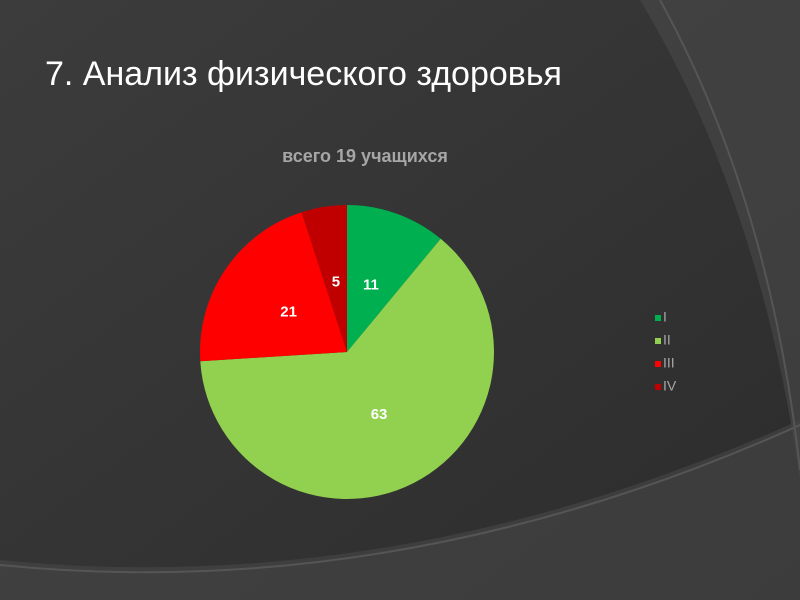  What do you see at coordinates (670, 386) in the screenshot?
I see `legend-label: IV` at bounding box center [670, 386].